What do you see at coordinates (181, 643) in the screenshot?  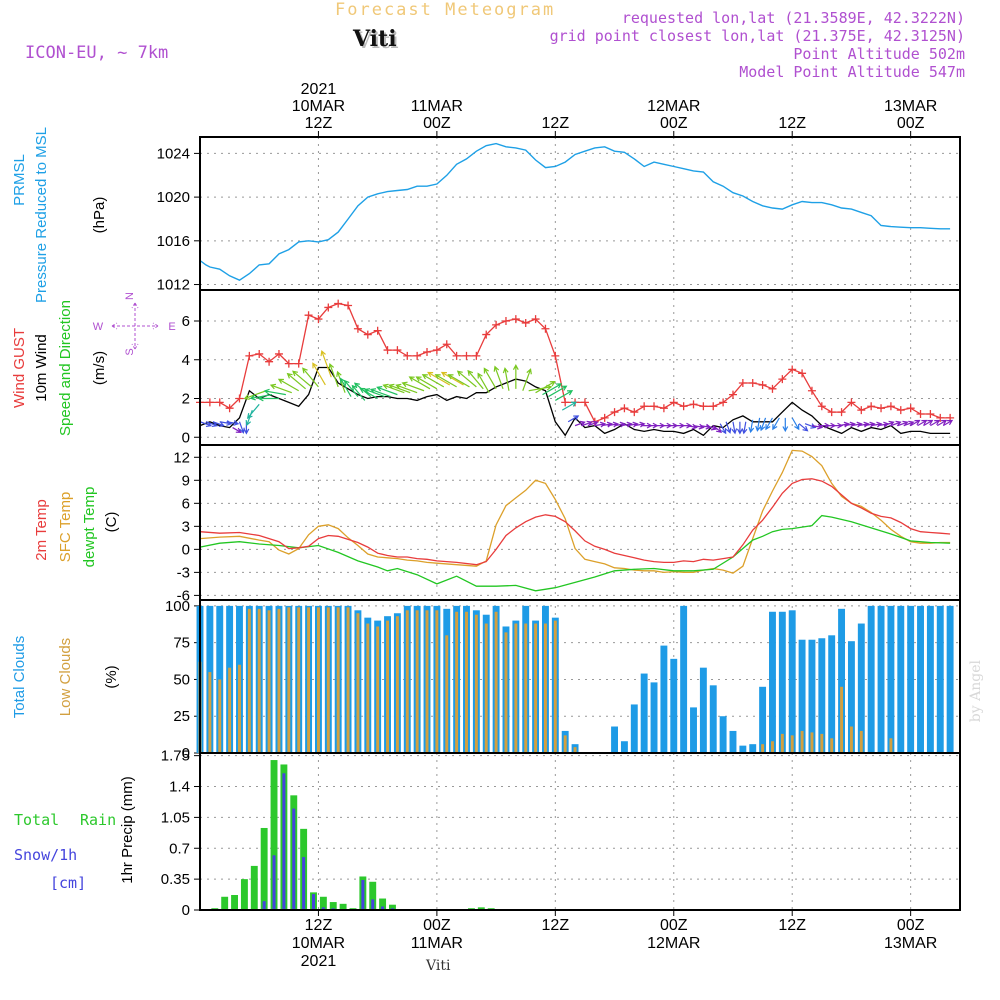 I see `clouds-y-tick-label: 75` at bounding box center [181, 643].